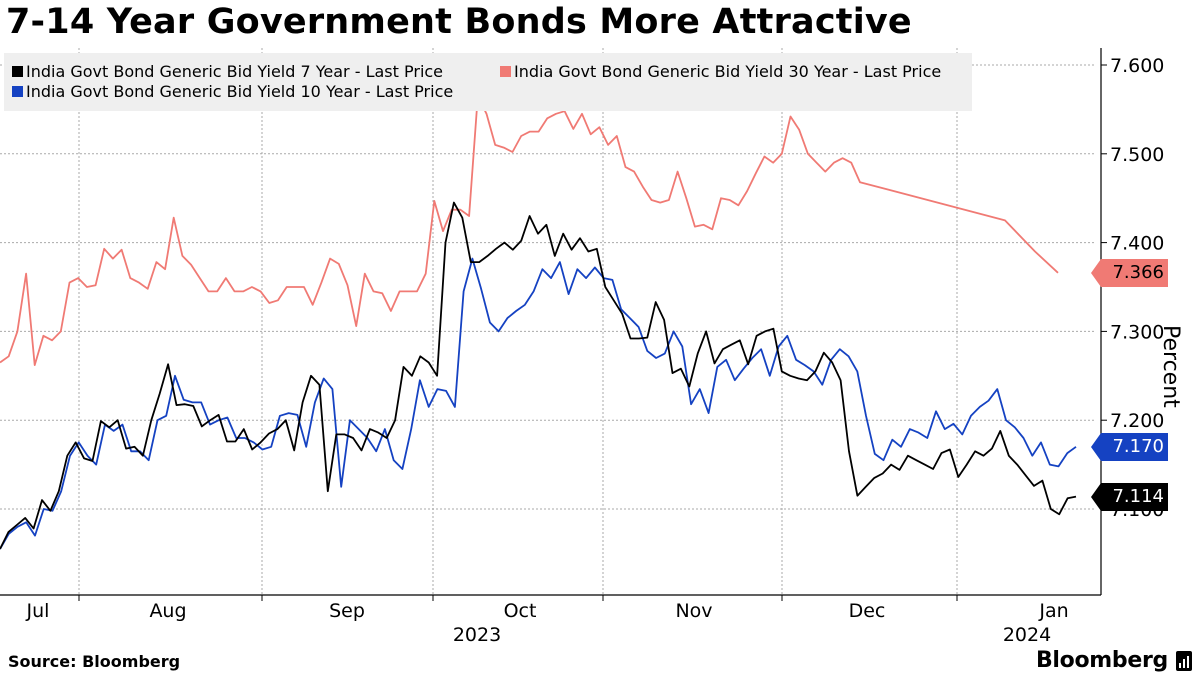 The width and height of the screenshot is (1200, 675). Describe the element at coordinates (1101, 660) in the screenshot. I see `brand-logo: Bloomberg` at that location.